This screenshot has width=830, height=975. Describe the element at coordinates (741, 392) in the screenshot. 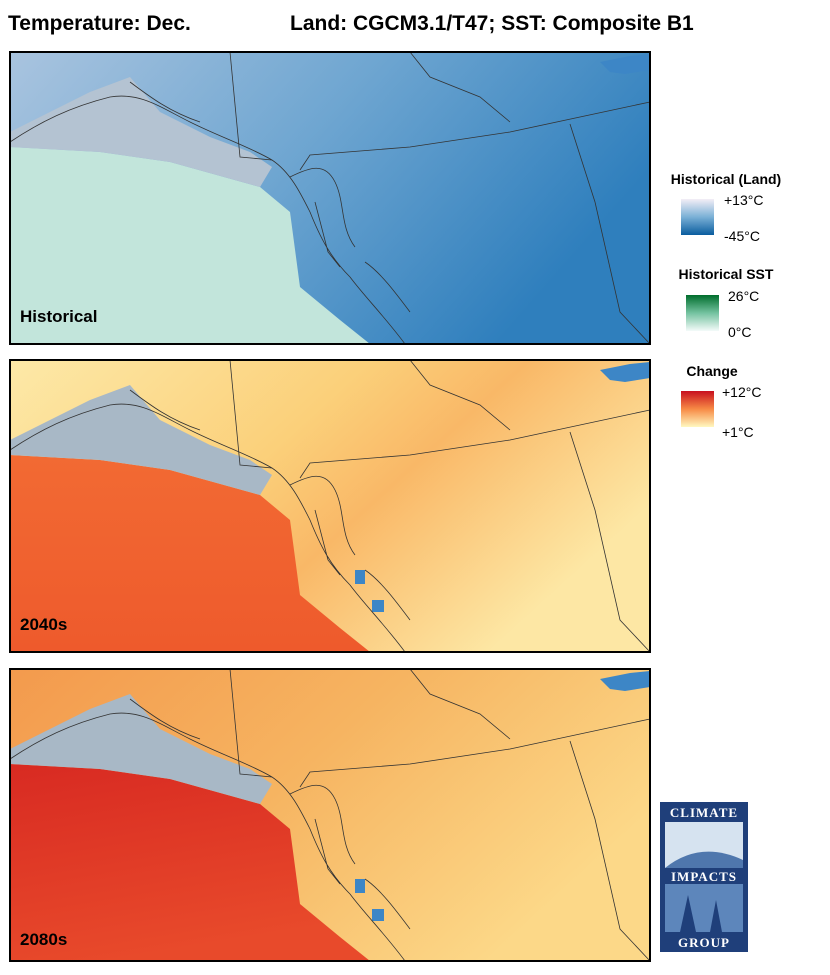

I see `legend-label: +12°C` at that location.